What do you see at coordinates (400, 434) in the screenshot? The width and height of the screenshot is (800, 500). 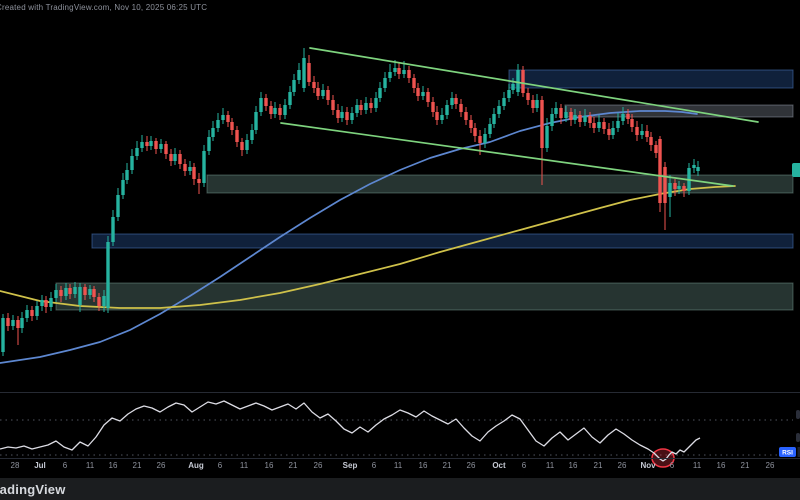 I see `rsi-pane: RSI` at bounding box center [400, 434].